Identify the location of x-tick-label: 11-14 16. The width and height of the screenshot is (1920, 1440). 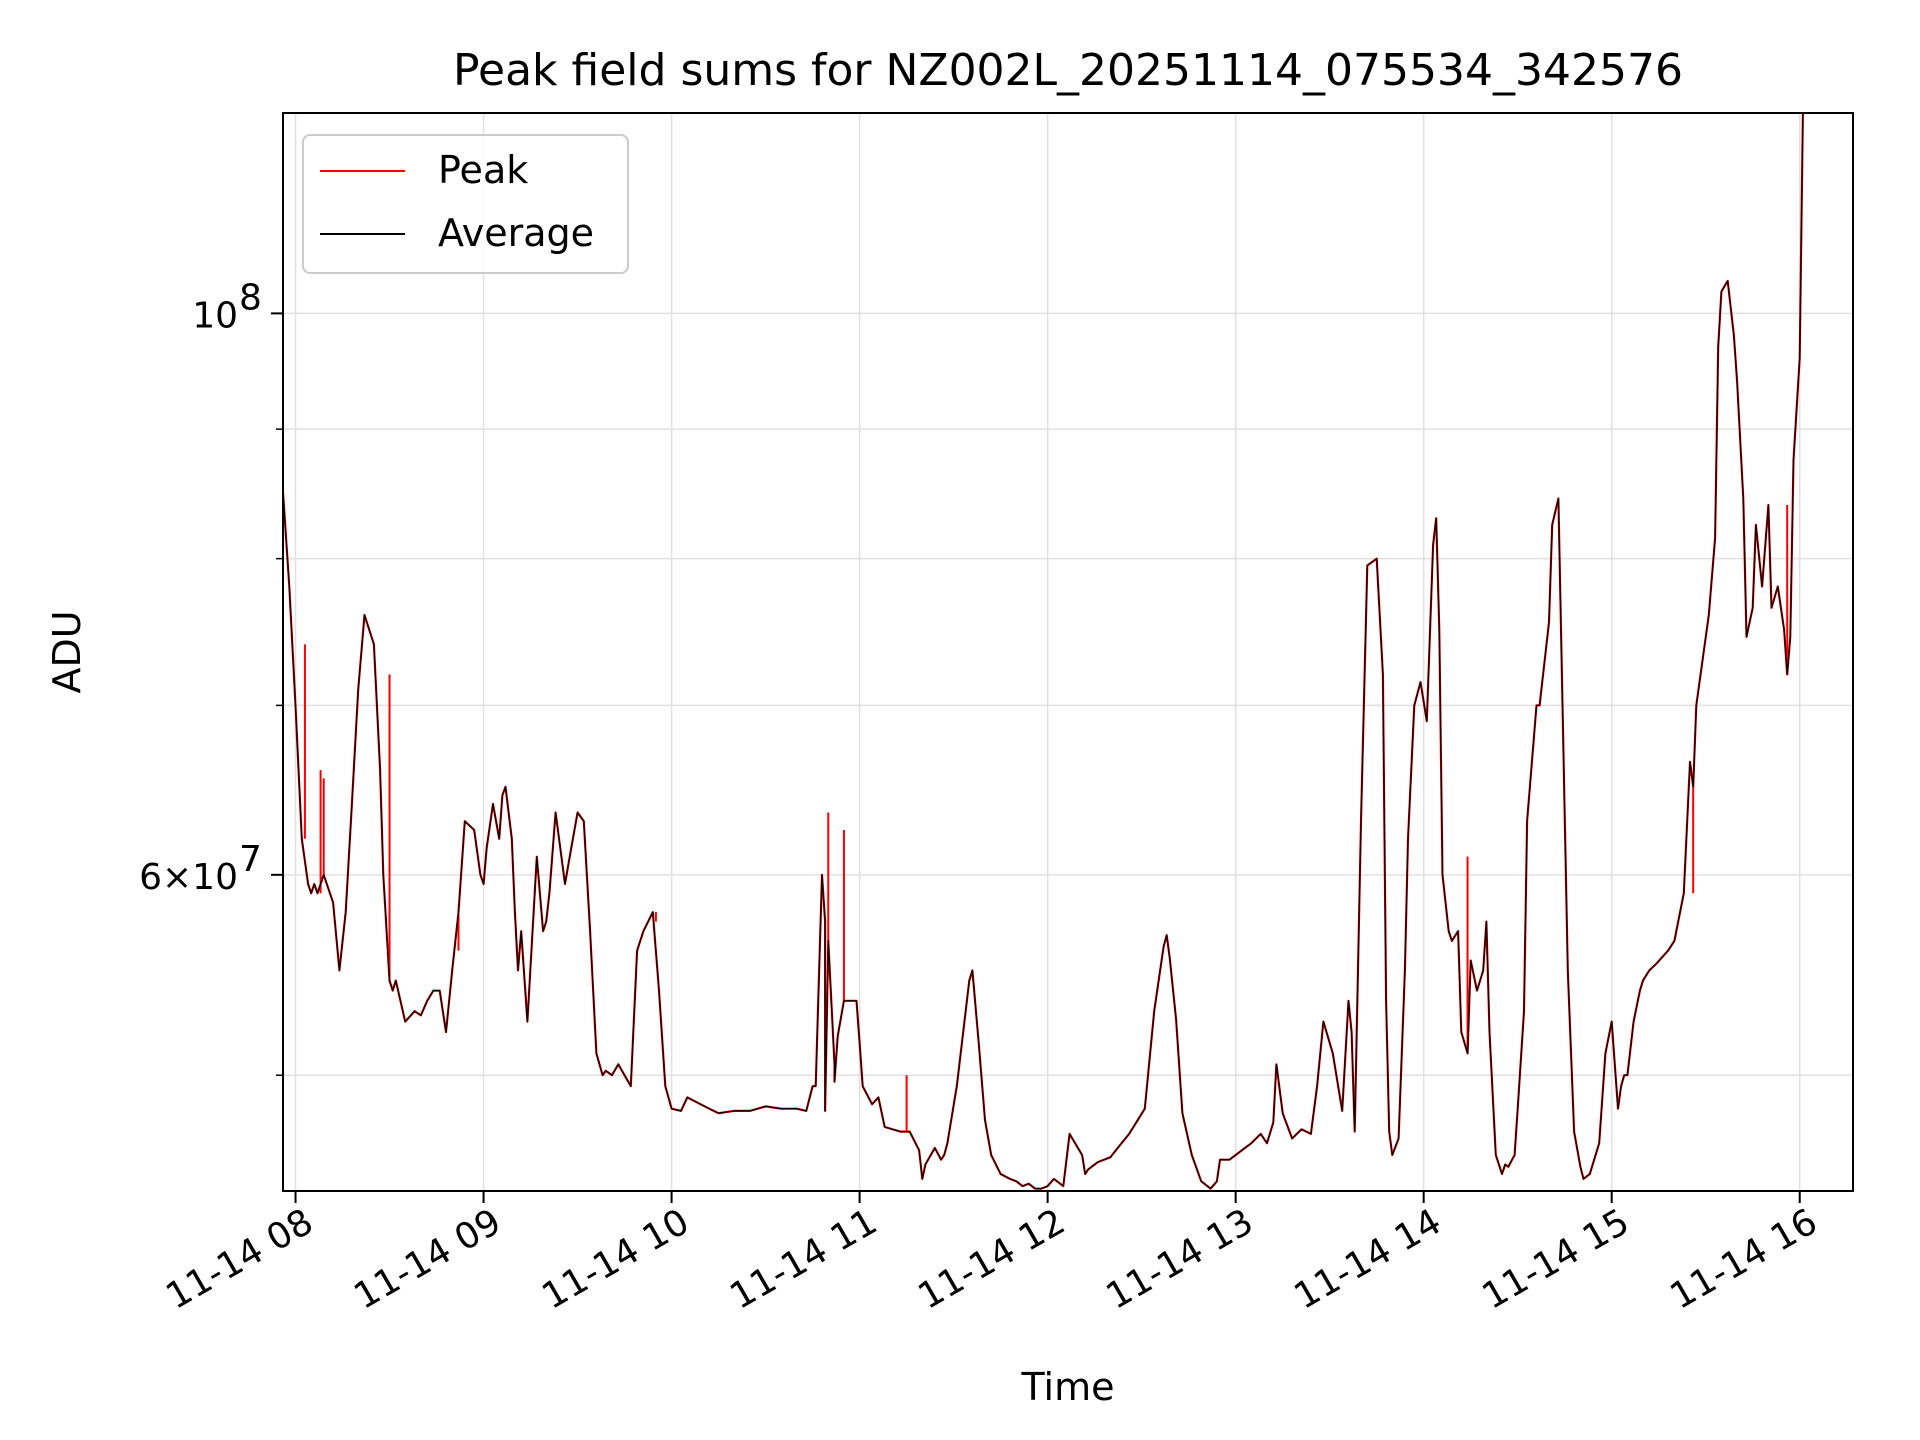
(1744, 1259).